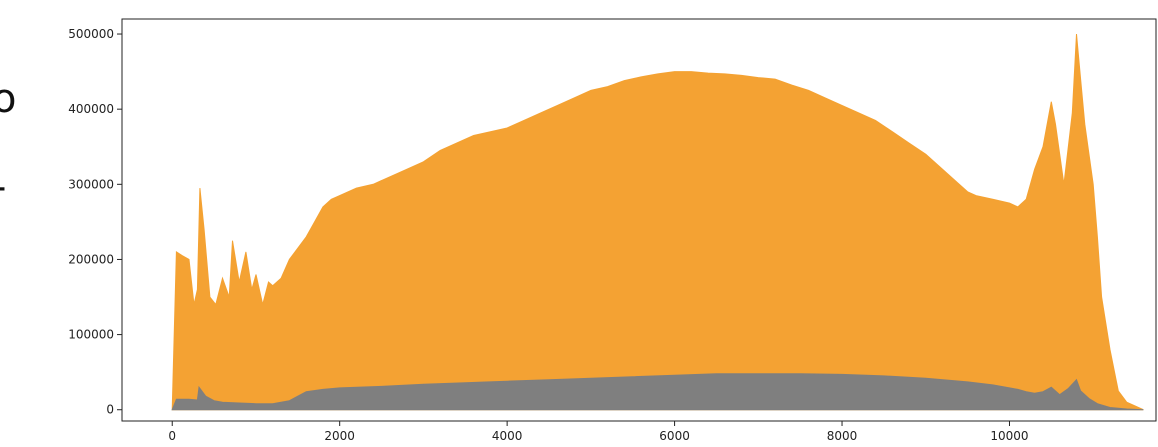  Describe the element at coordinates (339, 436) in the screenshot. I see `x-tick-label: 2000` at that location.